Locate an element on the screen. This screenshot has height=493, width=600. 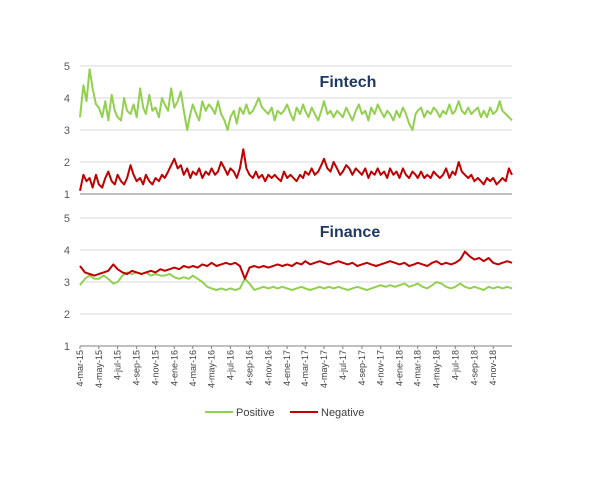
x-tick-label: 4-may-16 is located at coordinates (212, 369).